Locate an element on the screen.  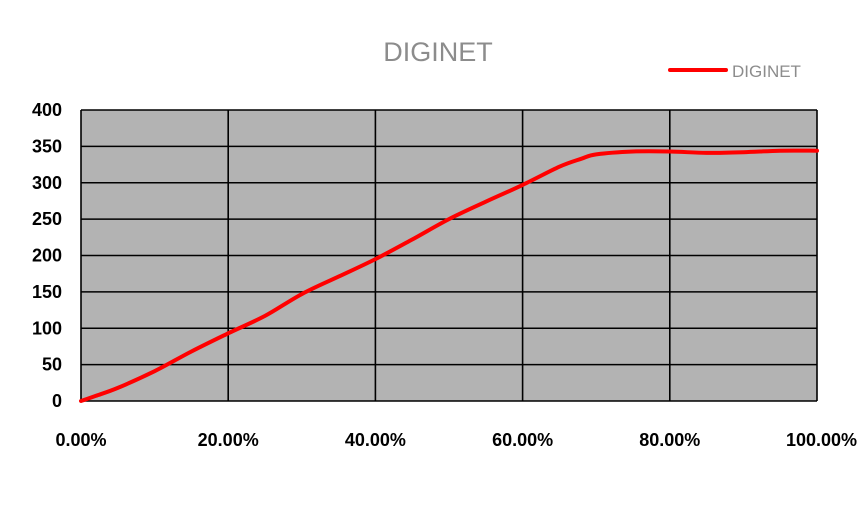
legend-label-diginet: DIGINET is located at coordinates (766, 71).